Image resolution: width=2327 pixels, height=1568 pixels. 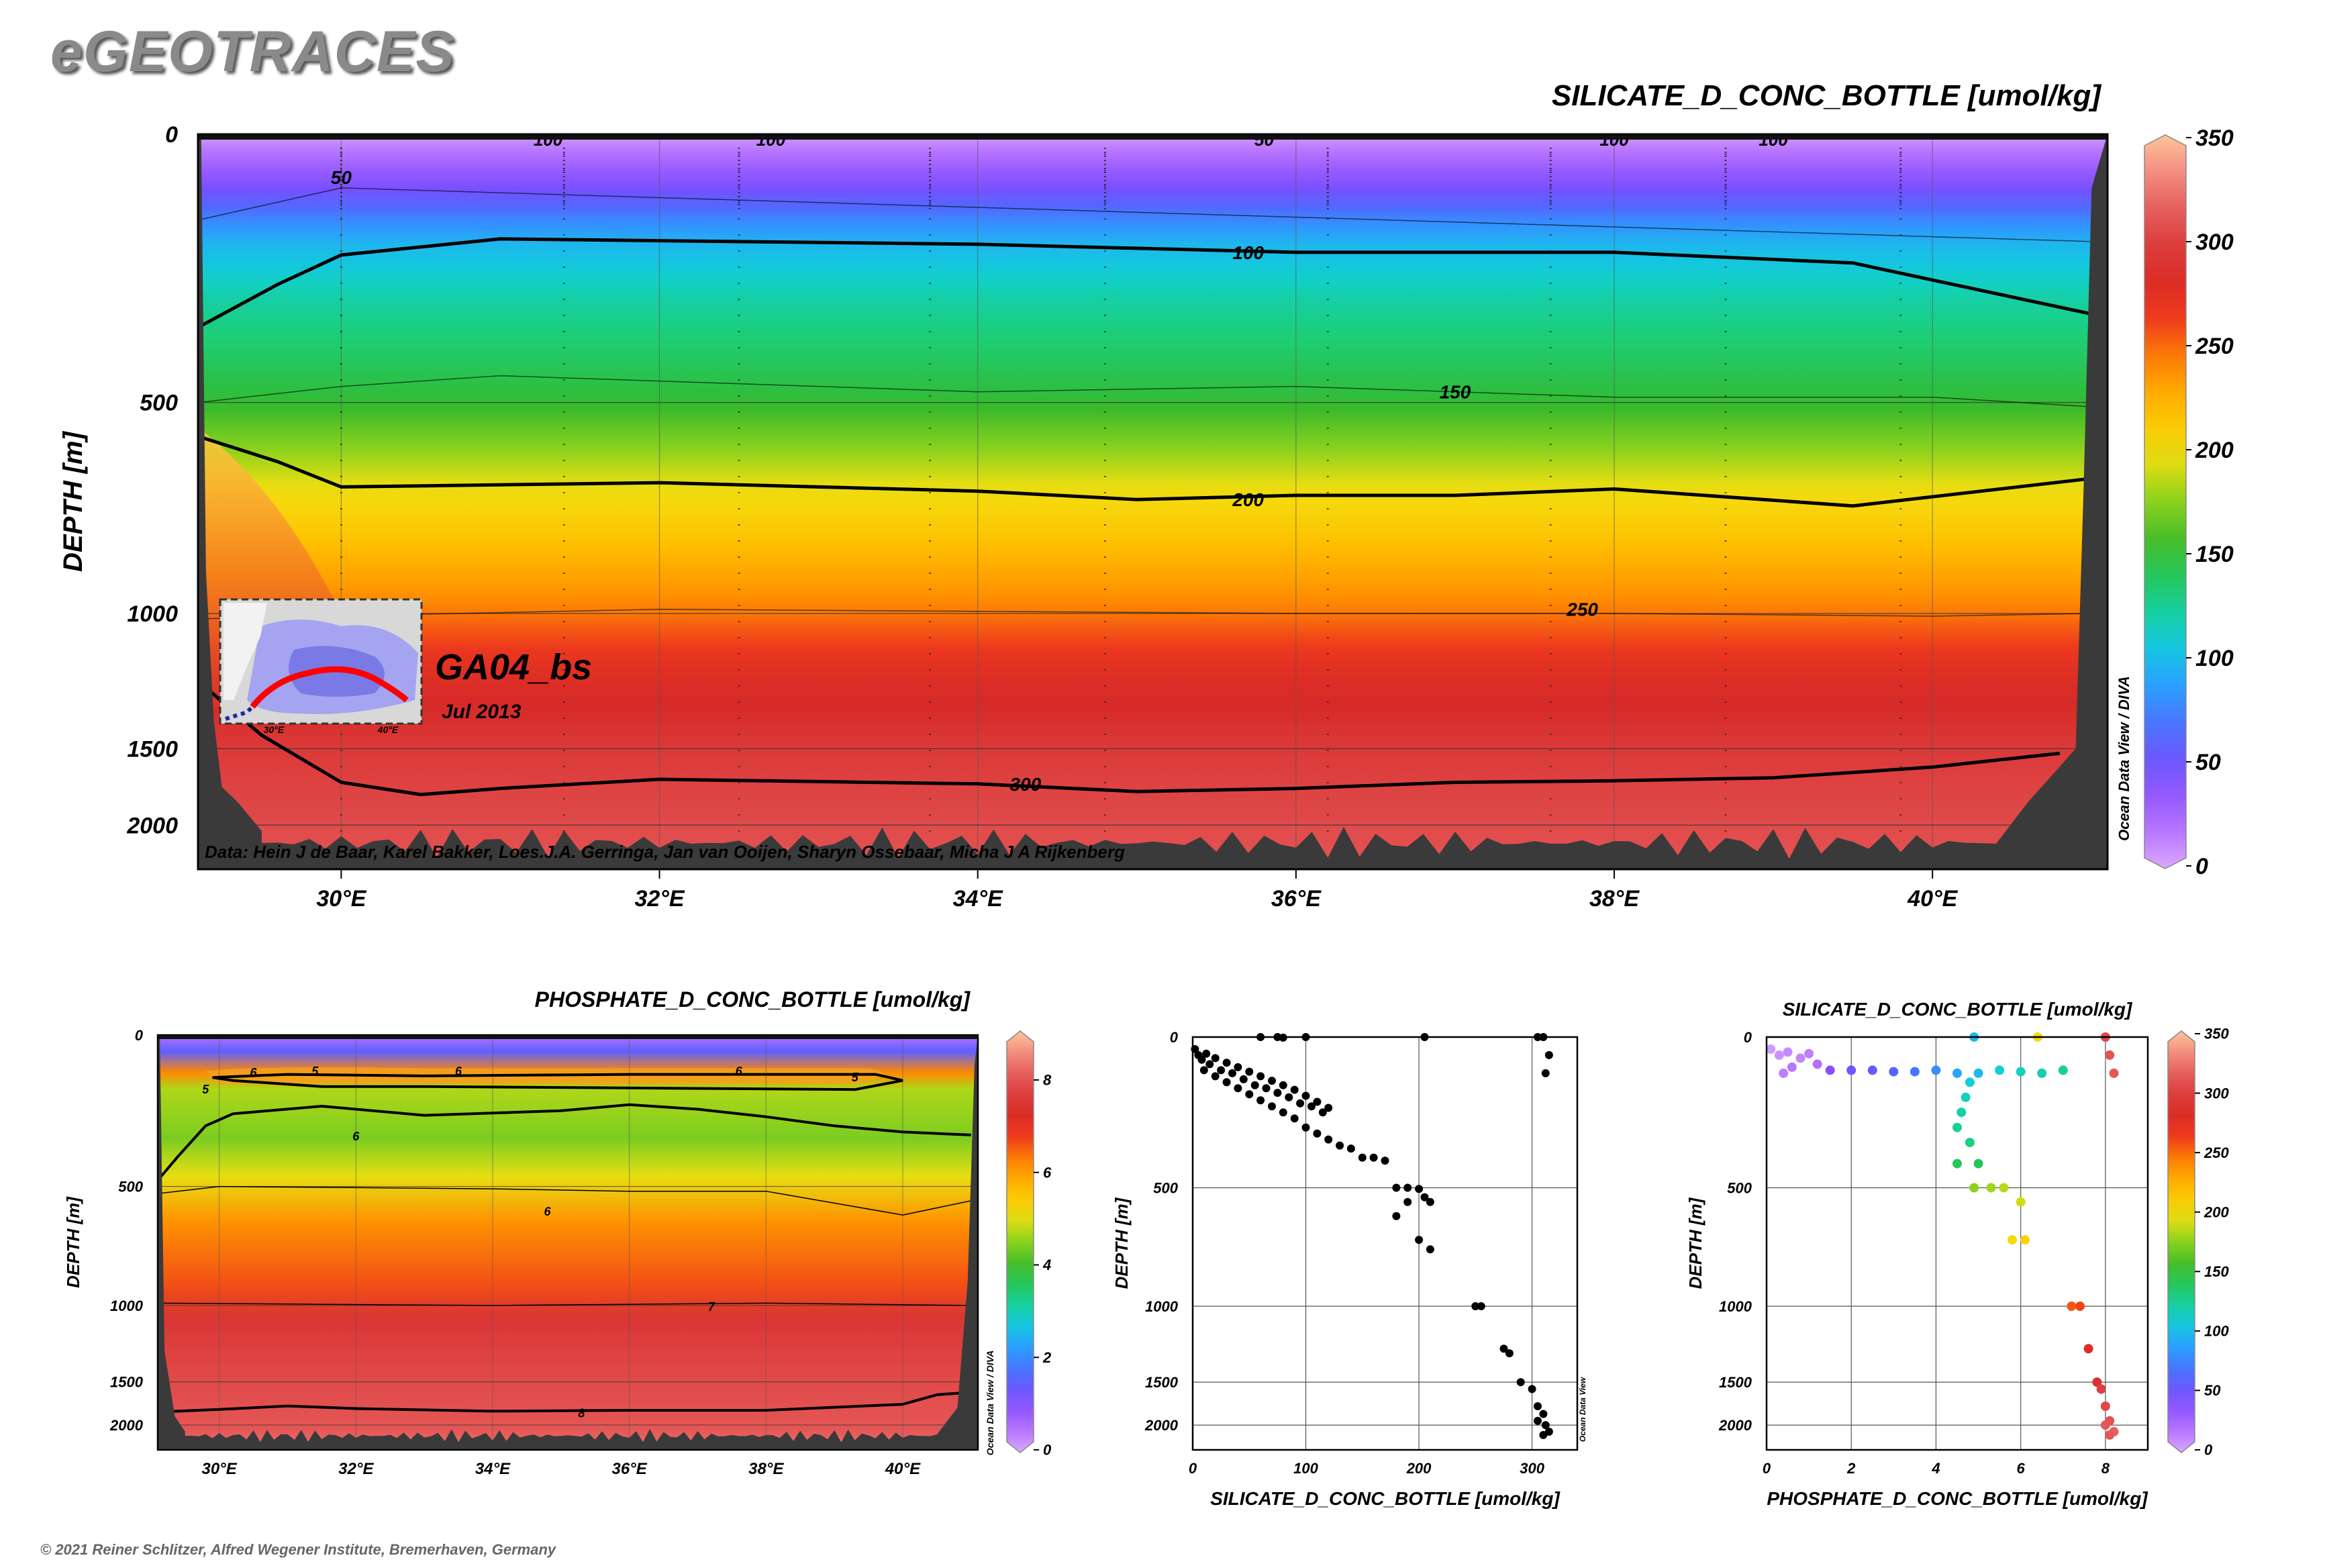 I want to click on sil-profile-y-axis-label: DEPTH [m], so click(x=1121, y=1243).